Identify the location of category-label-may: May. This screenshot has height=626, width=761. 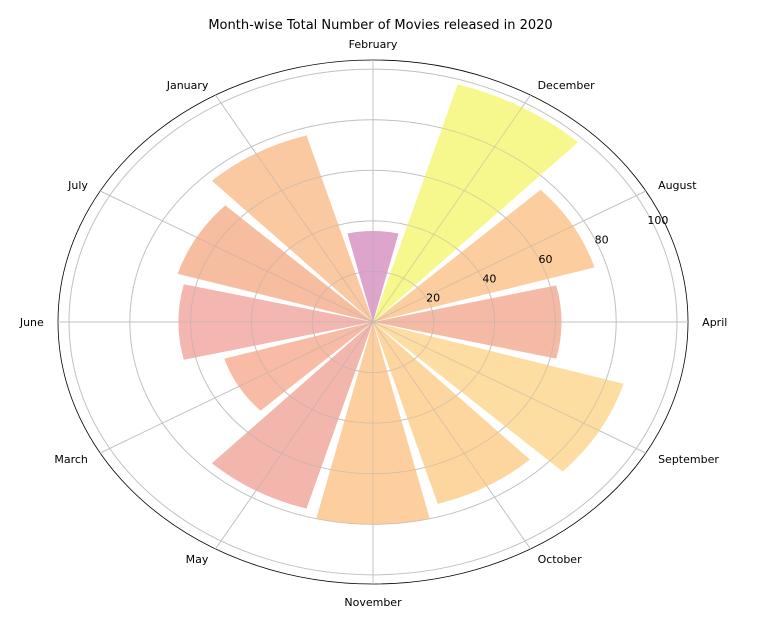
(197, 559).